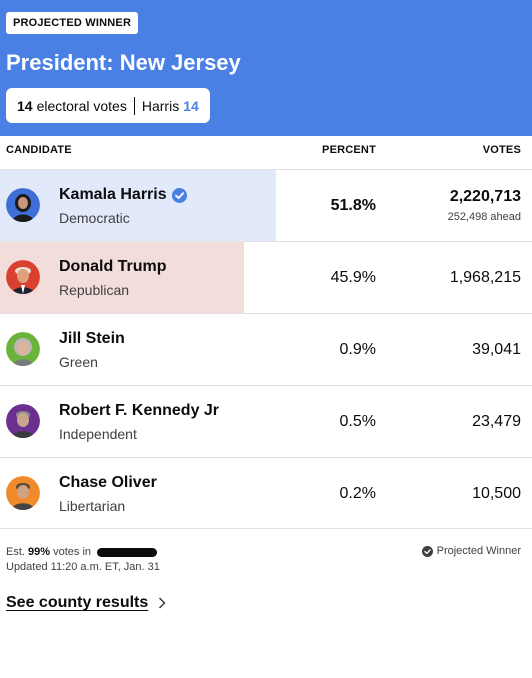  Describe the element at coordinates (501, 150) in the screenshot. I see `column-header-votes: VOTES` at that location.